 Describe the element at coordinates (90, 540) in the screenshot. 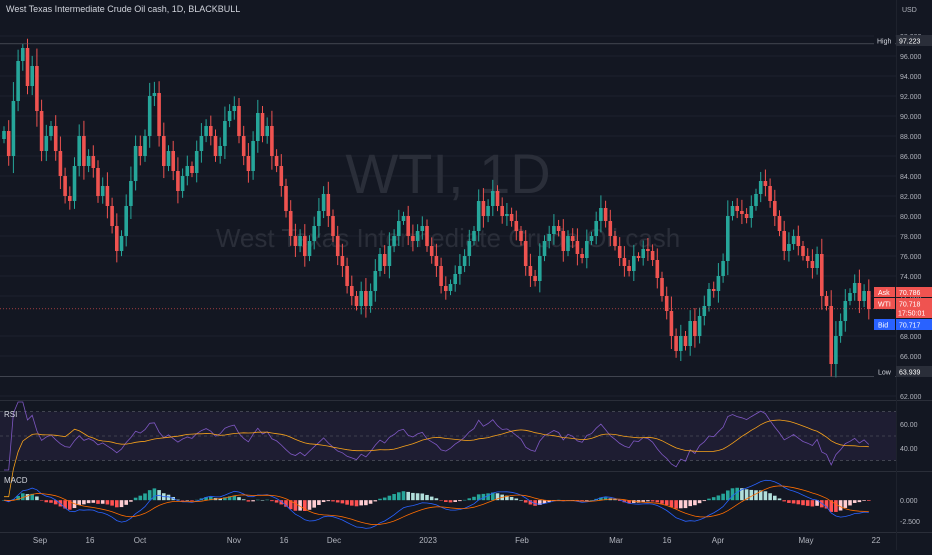

I see `time-tick-label: 16` at that location.